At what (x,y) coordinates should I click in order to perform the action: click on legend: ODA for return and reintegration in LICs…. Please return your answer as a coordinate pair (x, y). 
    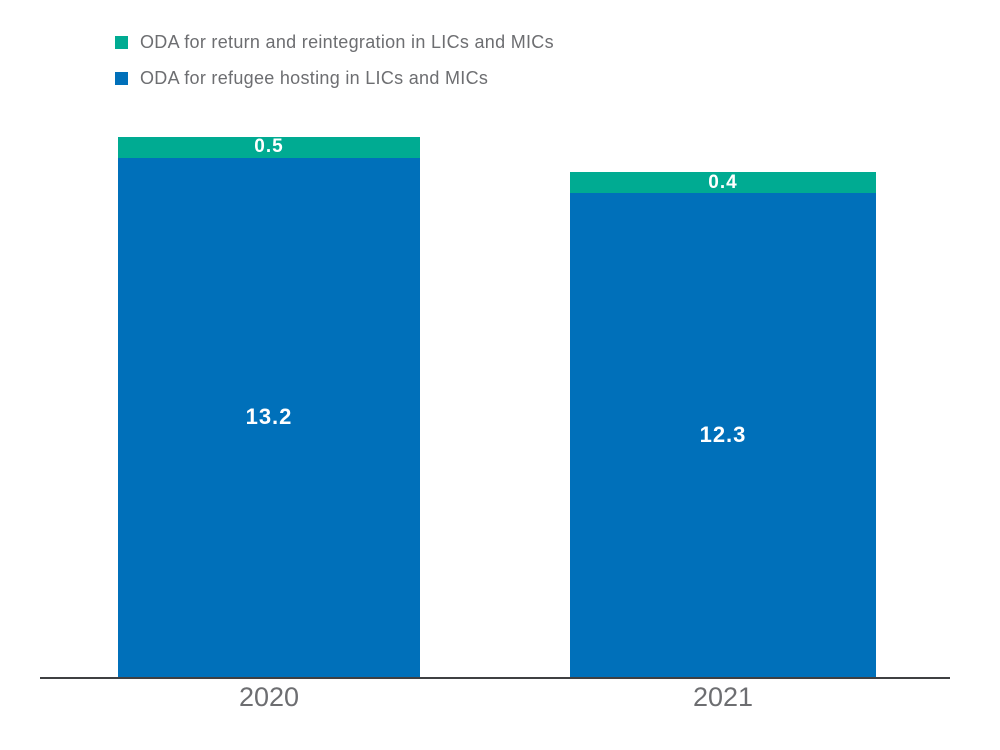
    Looking at the image, I should click on (334, 66).